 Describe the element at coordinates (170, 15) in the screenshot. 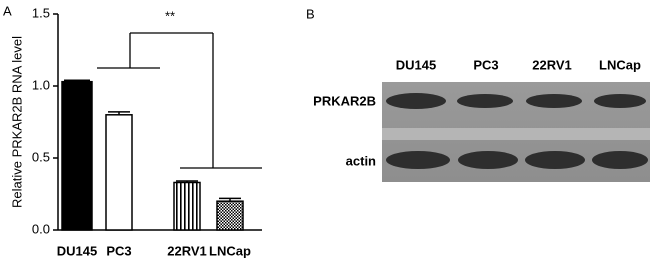

I see `significance: **` at that location.